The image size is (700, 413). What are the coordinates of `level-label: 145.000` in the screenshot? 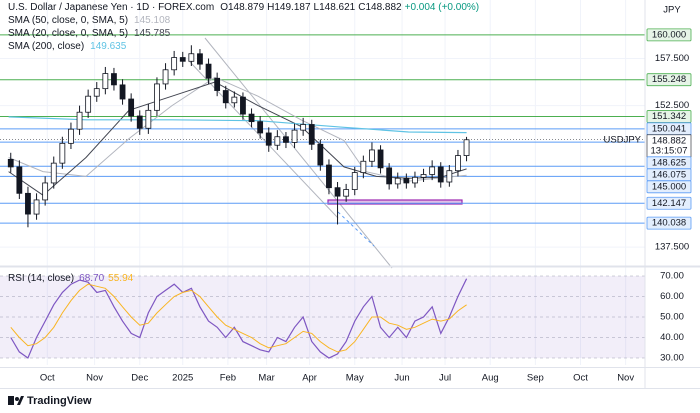 It's located at (669, 186).